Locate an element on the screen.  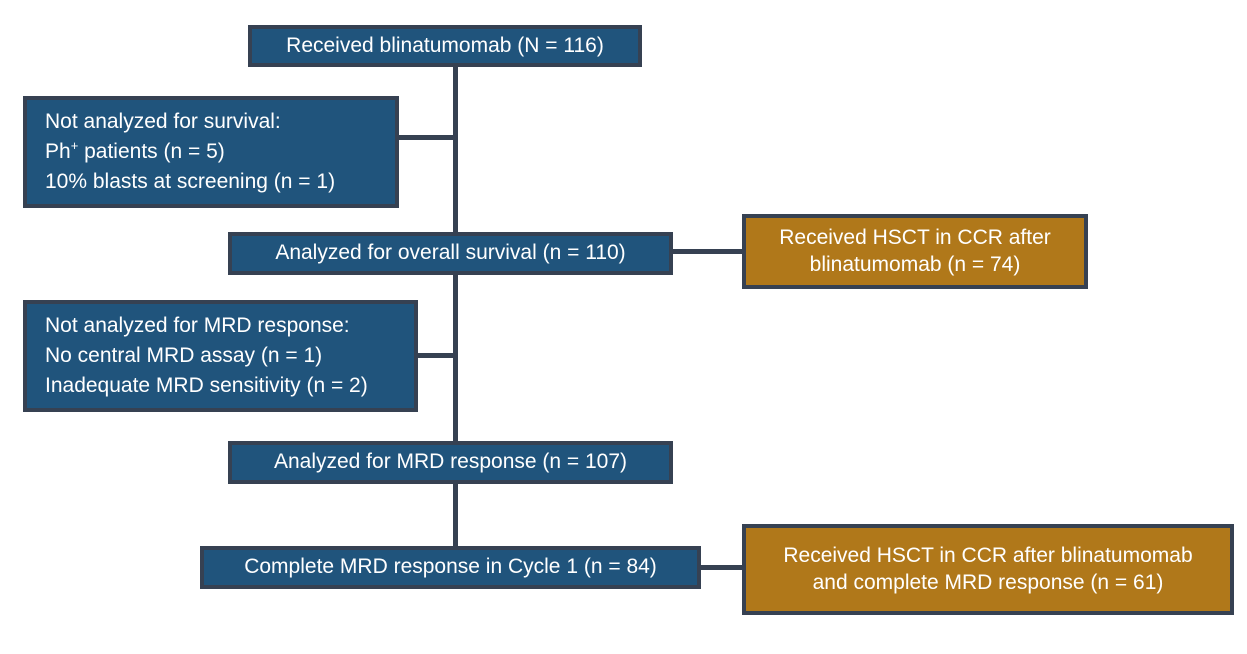
node-label: Received blinatumomab (N = 116) is located at coordinates (445, 45).